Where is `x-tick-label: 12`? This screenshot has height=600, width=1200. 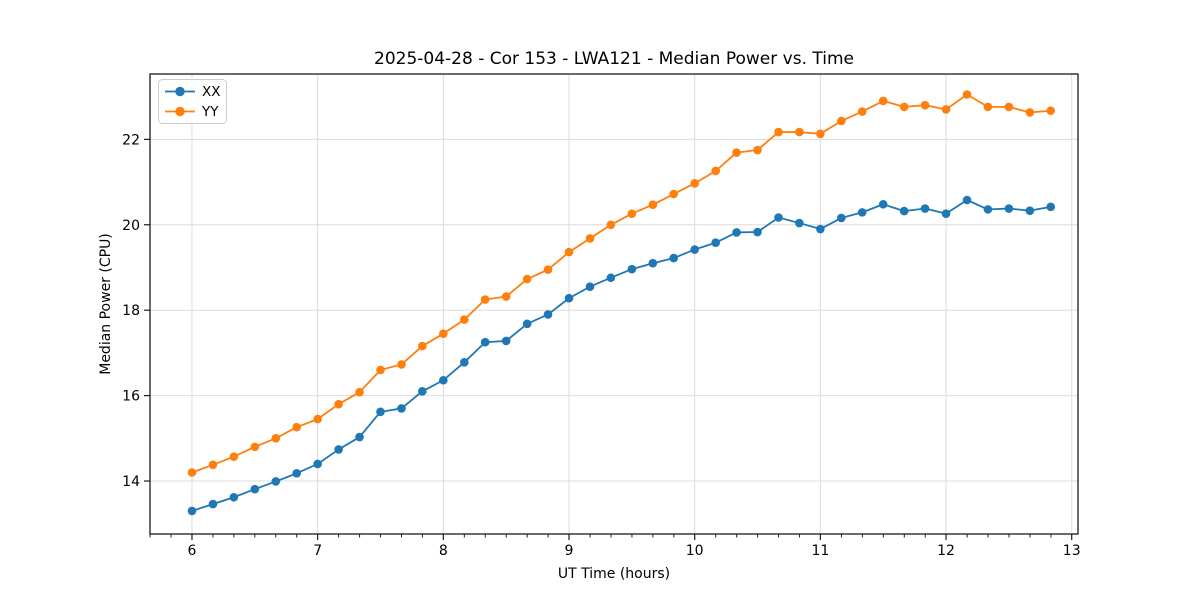 x-tick-label: 12 is located at coordinates (946, 551).